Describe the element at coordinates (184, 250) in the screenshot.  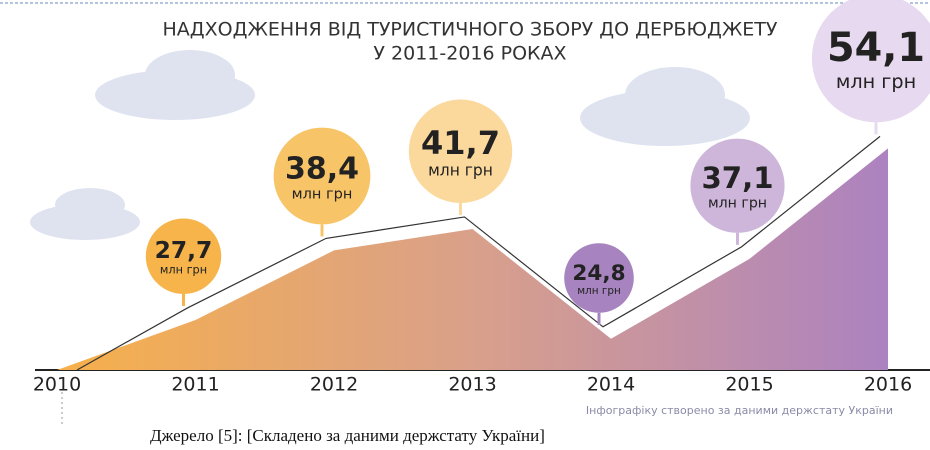
I see `value-label: 27,7` at that location.